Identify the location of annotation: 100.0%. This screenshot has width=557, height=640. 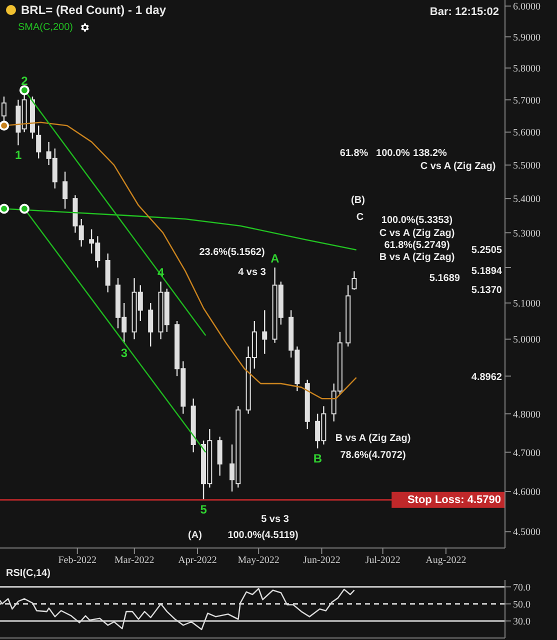
(393, 153).